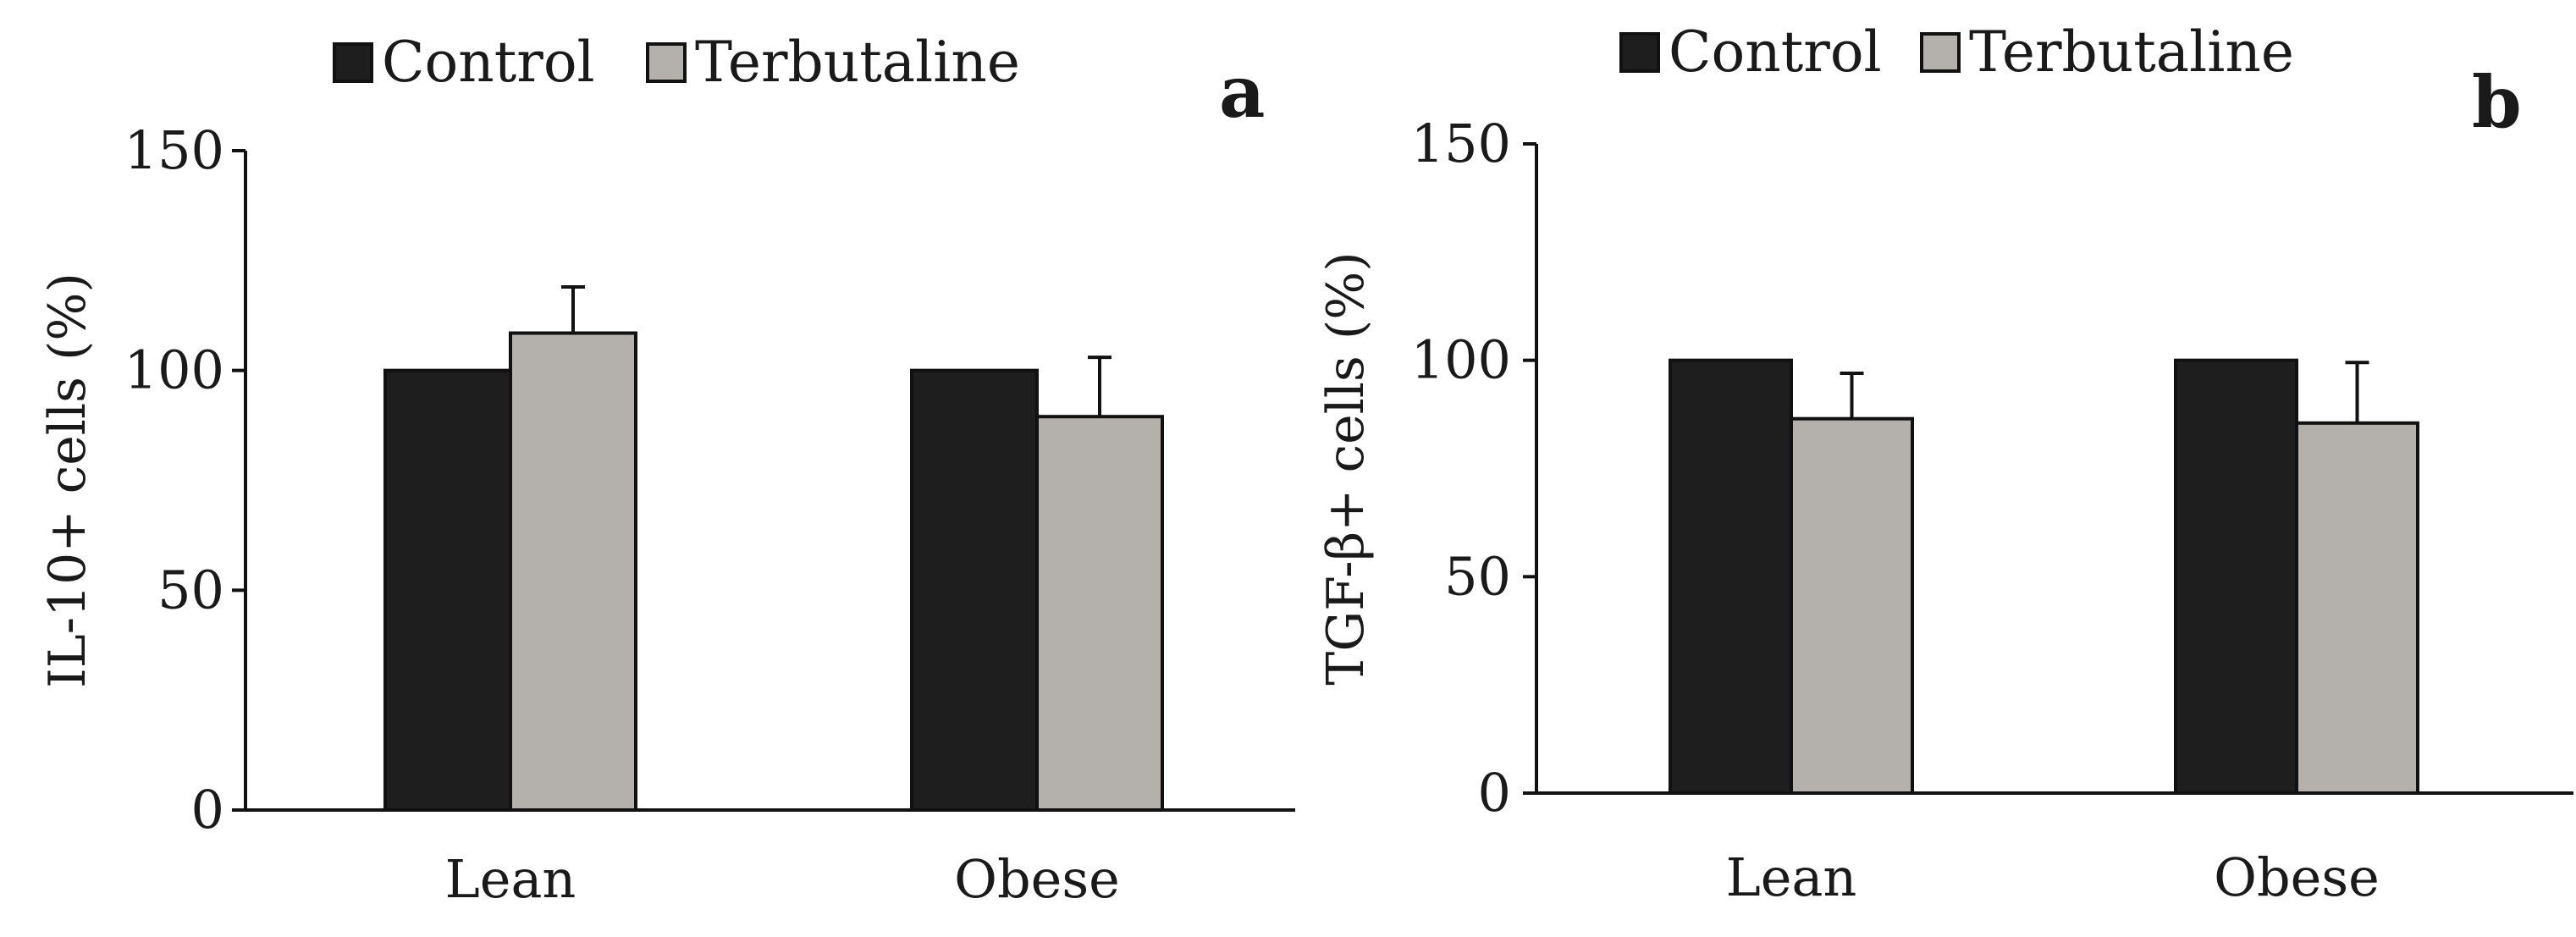 The image size is (2576, 937). Describe the element at coordinates (1346, 468) in the screenshot. I see `y-axis-title: TGF-β+ cells (%)` at that location.